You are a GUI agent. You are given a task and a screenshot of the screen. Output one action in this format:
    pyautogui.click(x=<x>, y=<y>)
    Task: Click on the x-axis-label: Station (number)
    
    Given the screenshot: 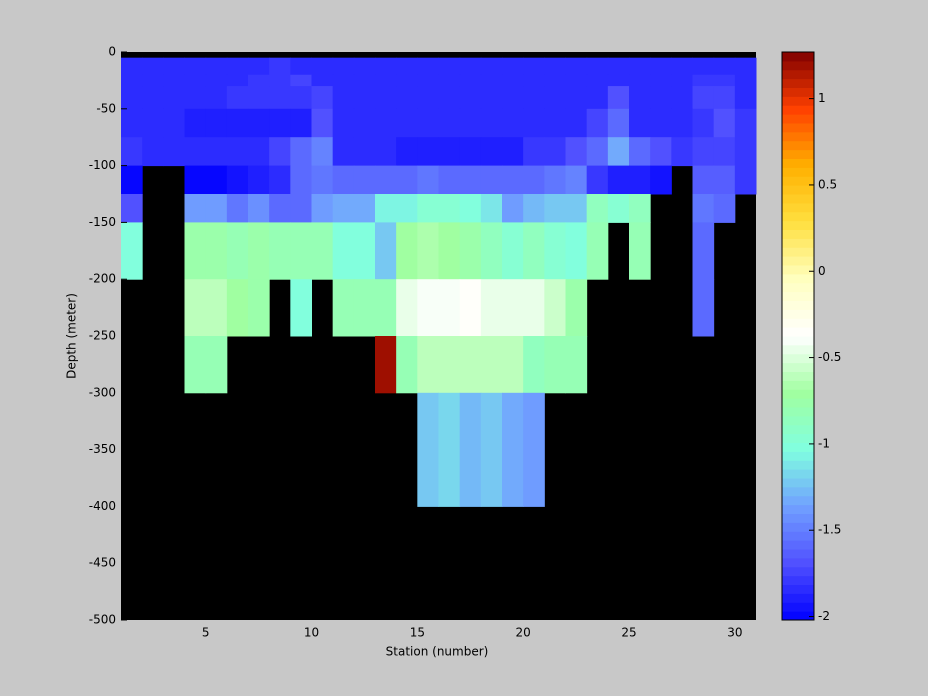 What is the action you would take?
    pyautogui.click(x=437, y=652)
    